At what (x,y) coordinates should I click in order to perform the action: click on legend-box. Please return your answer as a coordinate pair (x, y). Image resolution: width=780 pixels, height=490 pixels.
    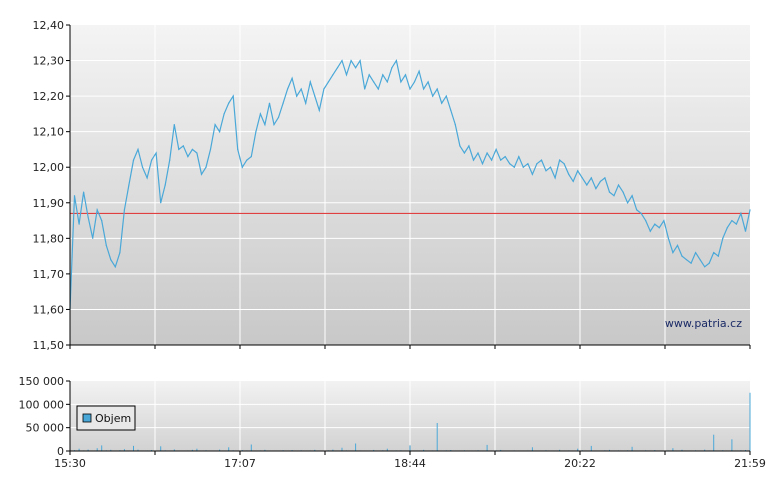
    Looking at the image, I should click on (106, 418).